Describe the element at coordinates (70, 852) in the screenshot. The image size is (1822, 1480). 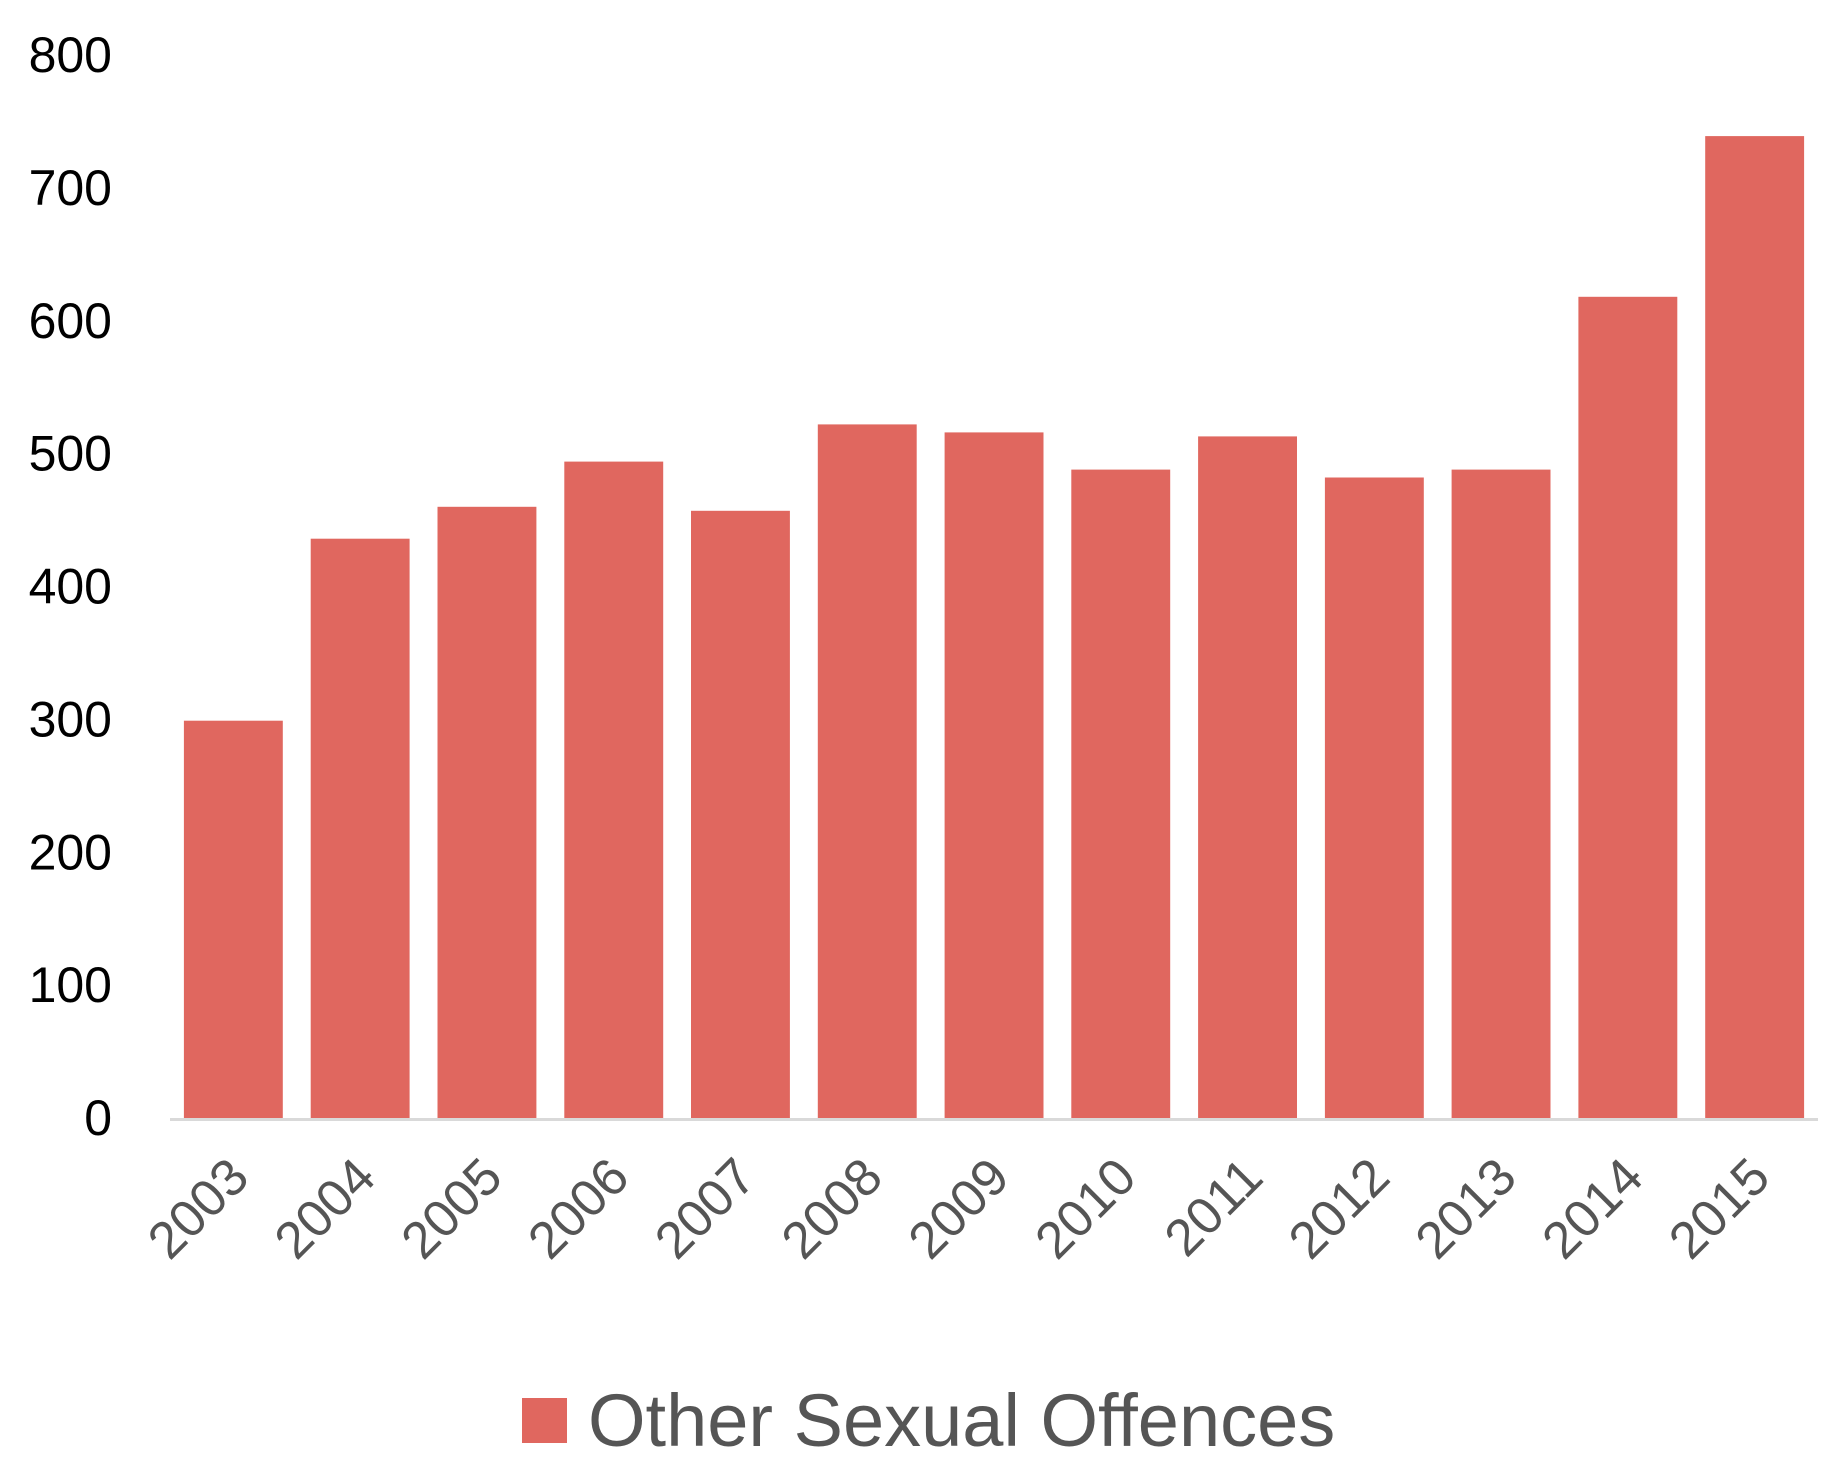
I see `y-tick-label: 200` at that location.